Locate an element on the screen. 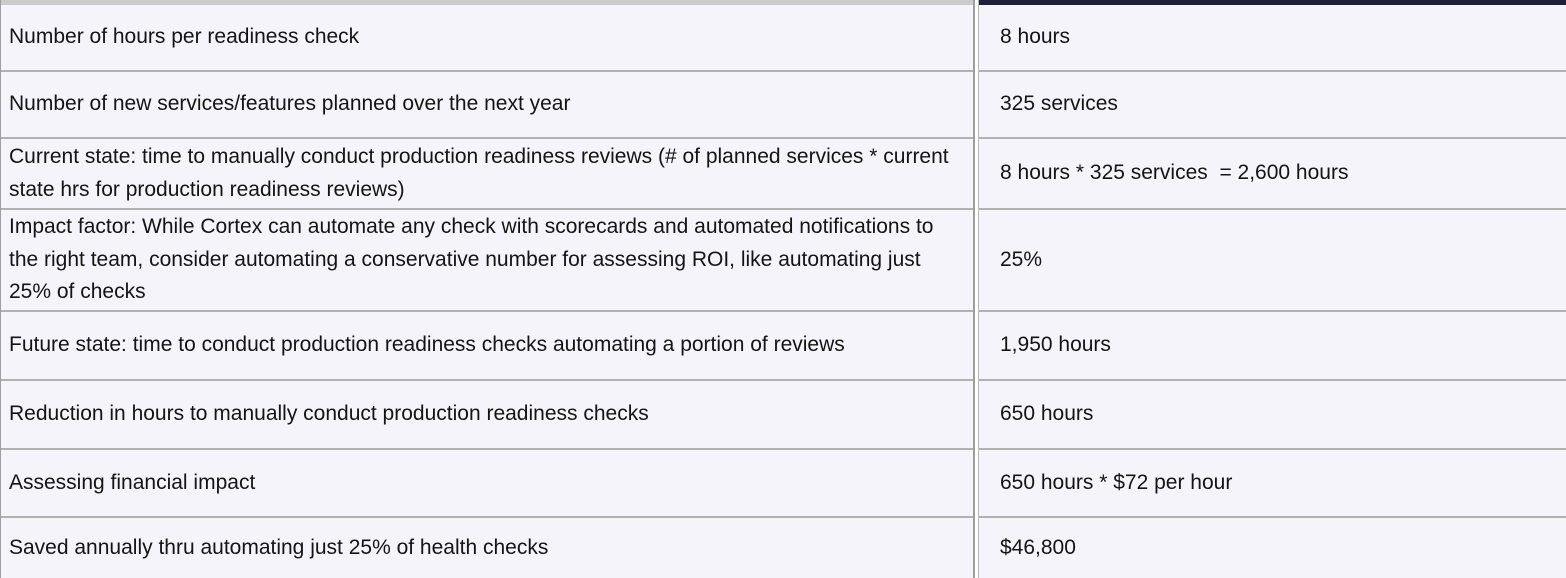  label-cell: Assessing financial impact is located at coordinates (487, 482).